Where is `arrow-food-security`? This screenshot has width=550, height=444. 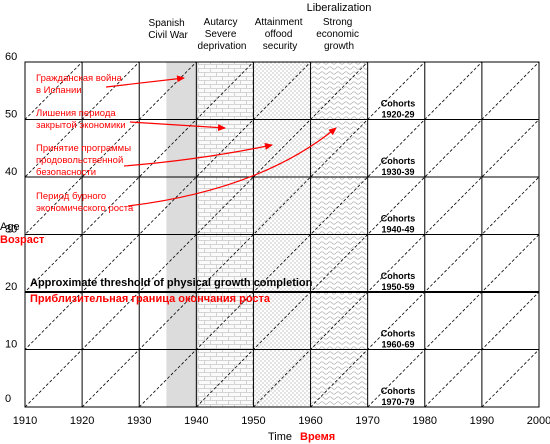
arrow-food-security is located at coordinates (198, 155).